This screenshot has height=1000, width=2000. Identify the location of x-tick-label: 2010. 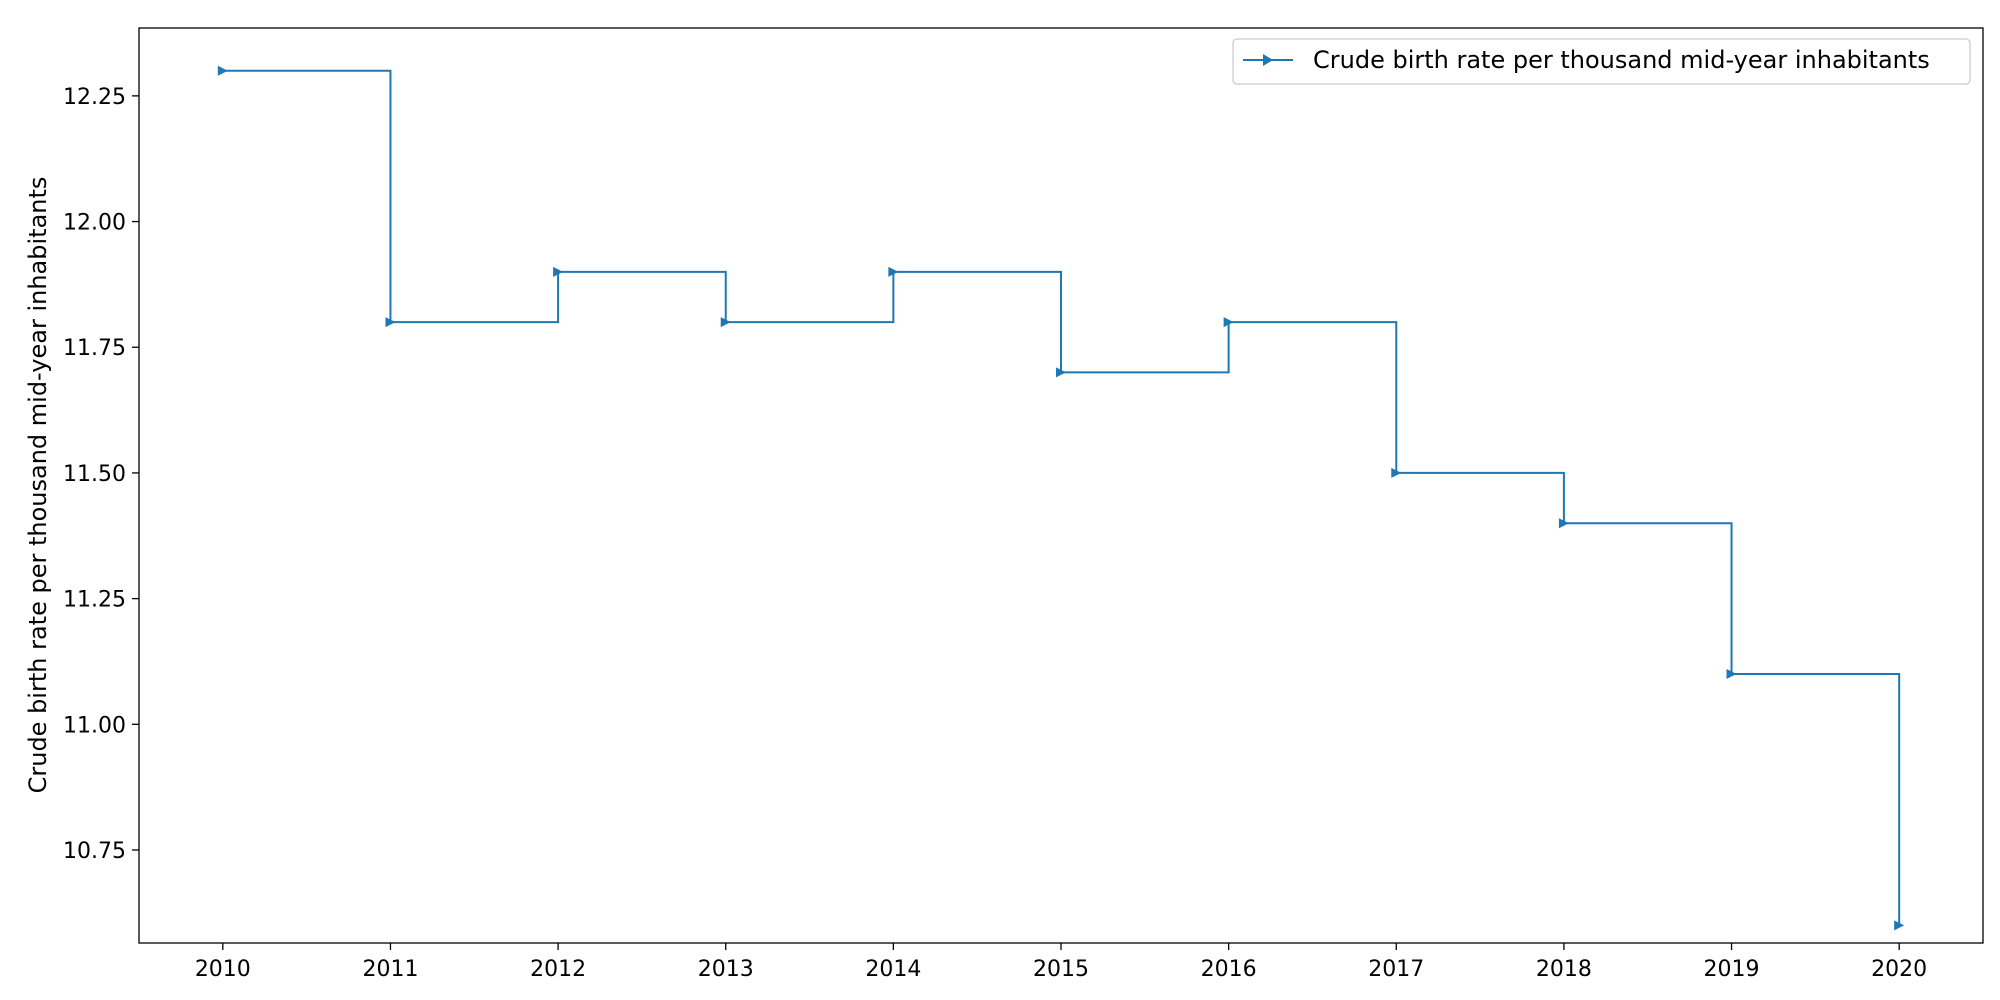
(223, 969).